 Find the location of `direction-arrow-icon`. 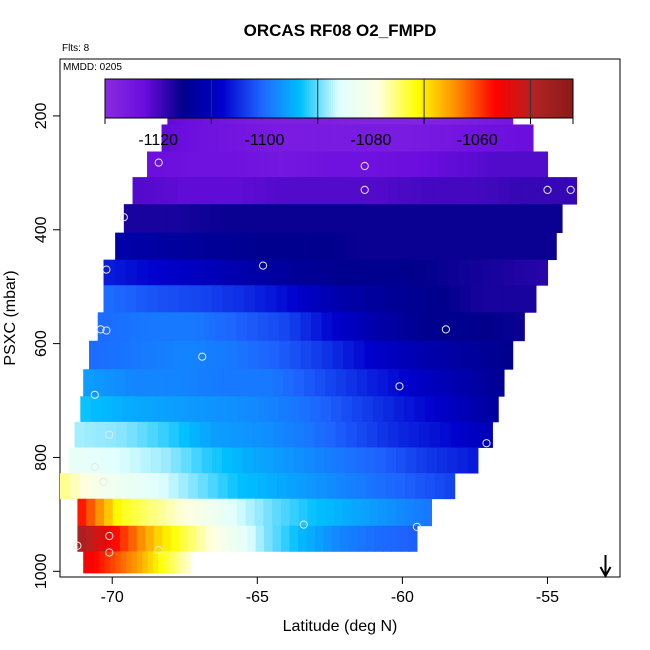

direction-arrow-icon is located at coordinates (605, 567).